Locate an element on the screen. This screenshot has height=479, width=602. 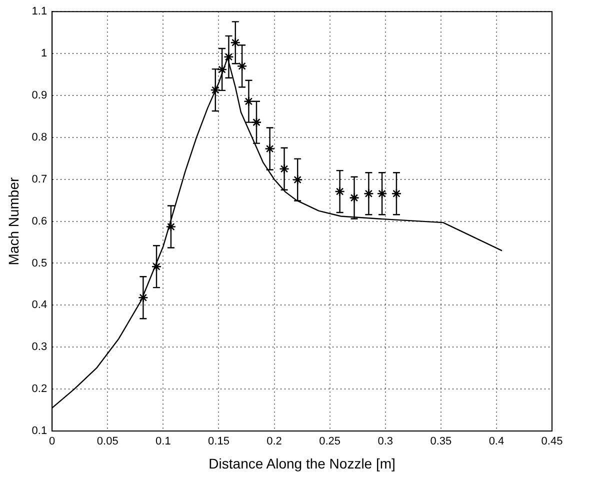
x-tick-label: 0.05 is located at coordinates (107, 442).